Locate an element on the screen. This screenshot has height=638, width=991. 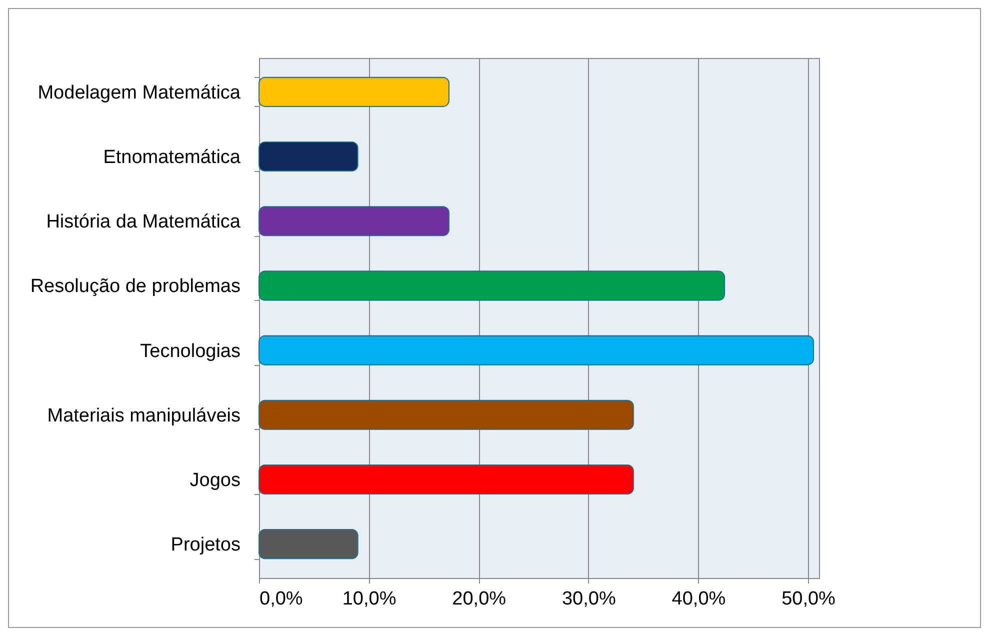
y-tick-label: Tecnologias is located at coordinates (190, 351).